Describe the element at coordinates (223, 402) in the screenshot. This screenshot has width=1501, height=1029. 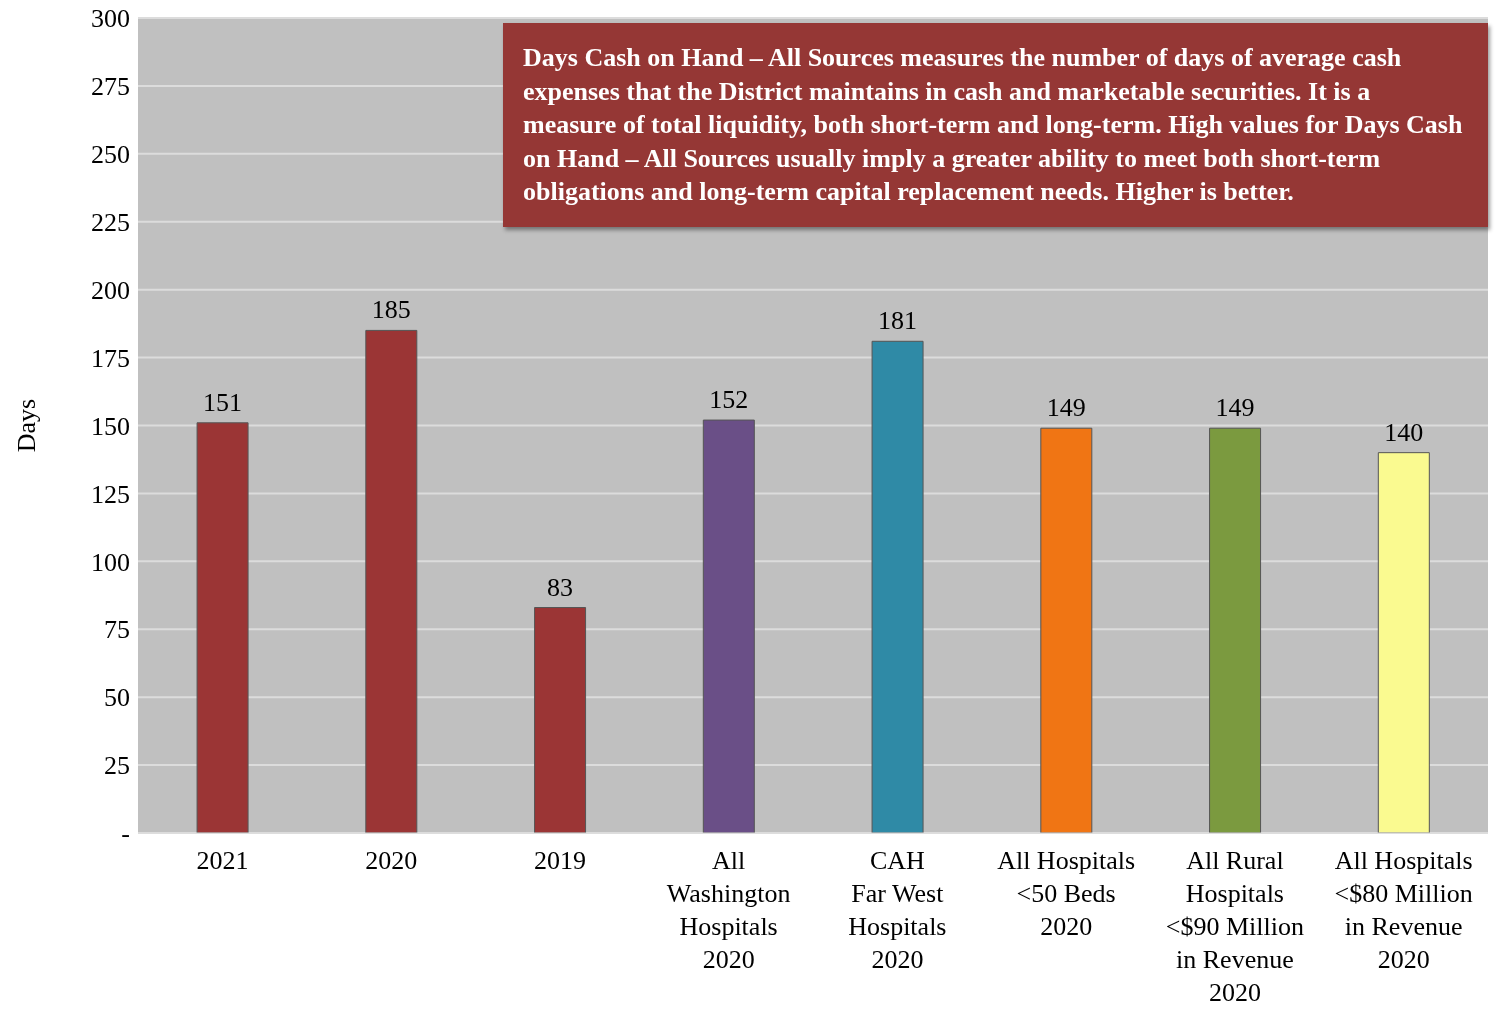
I see `data-label: 151` at that location.